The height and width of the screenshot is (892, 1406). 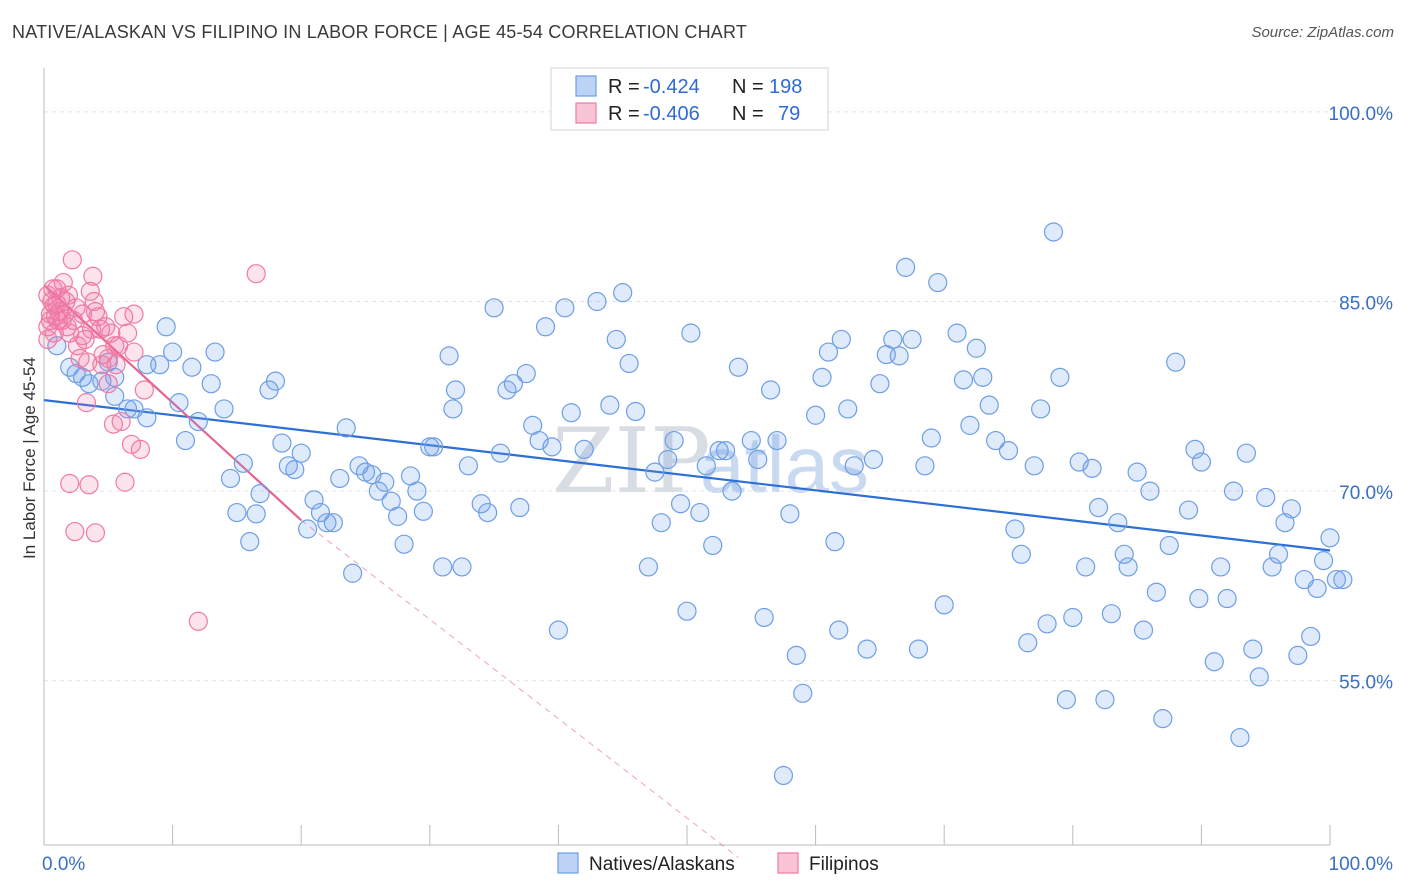 What do you see at coordinates (748, 87) in the screenshot?
I see `legend-n-label-natives: N =` at bounding box center [748, 87].